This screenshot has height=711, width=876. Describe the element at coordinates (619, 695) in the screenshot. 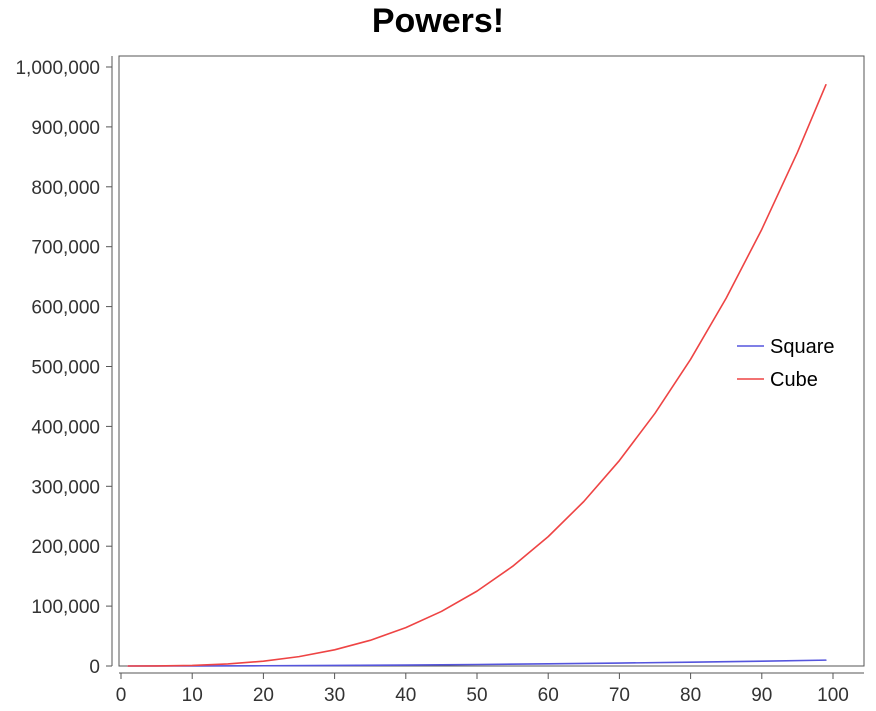

I see `x-tick-label: 70` at that location.